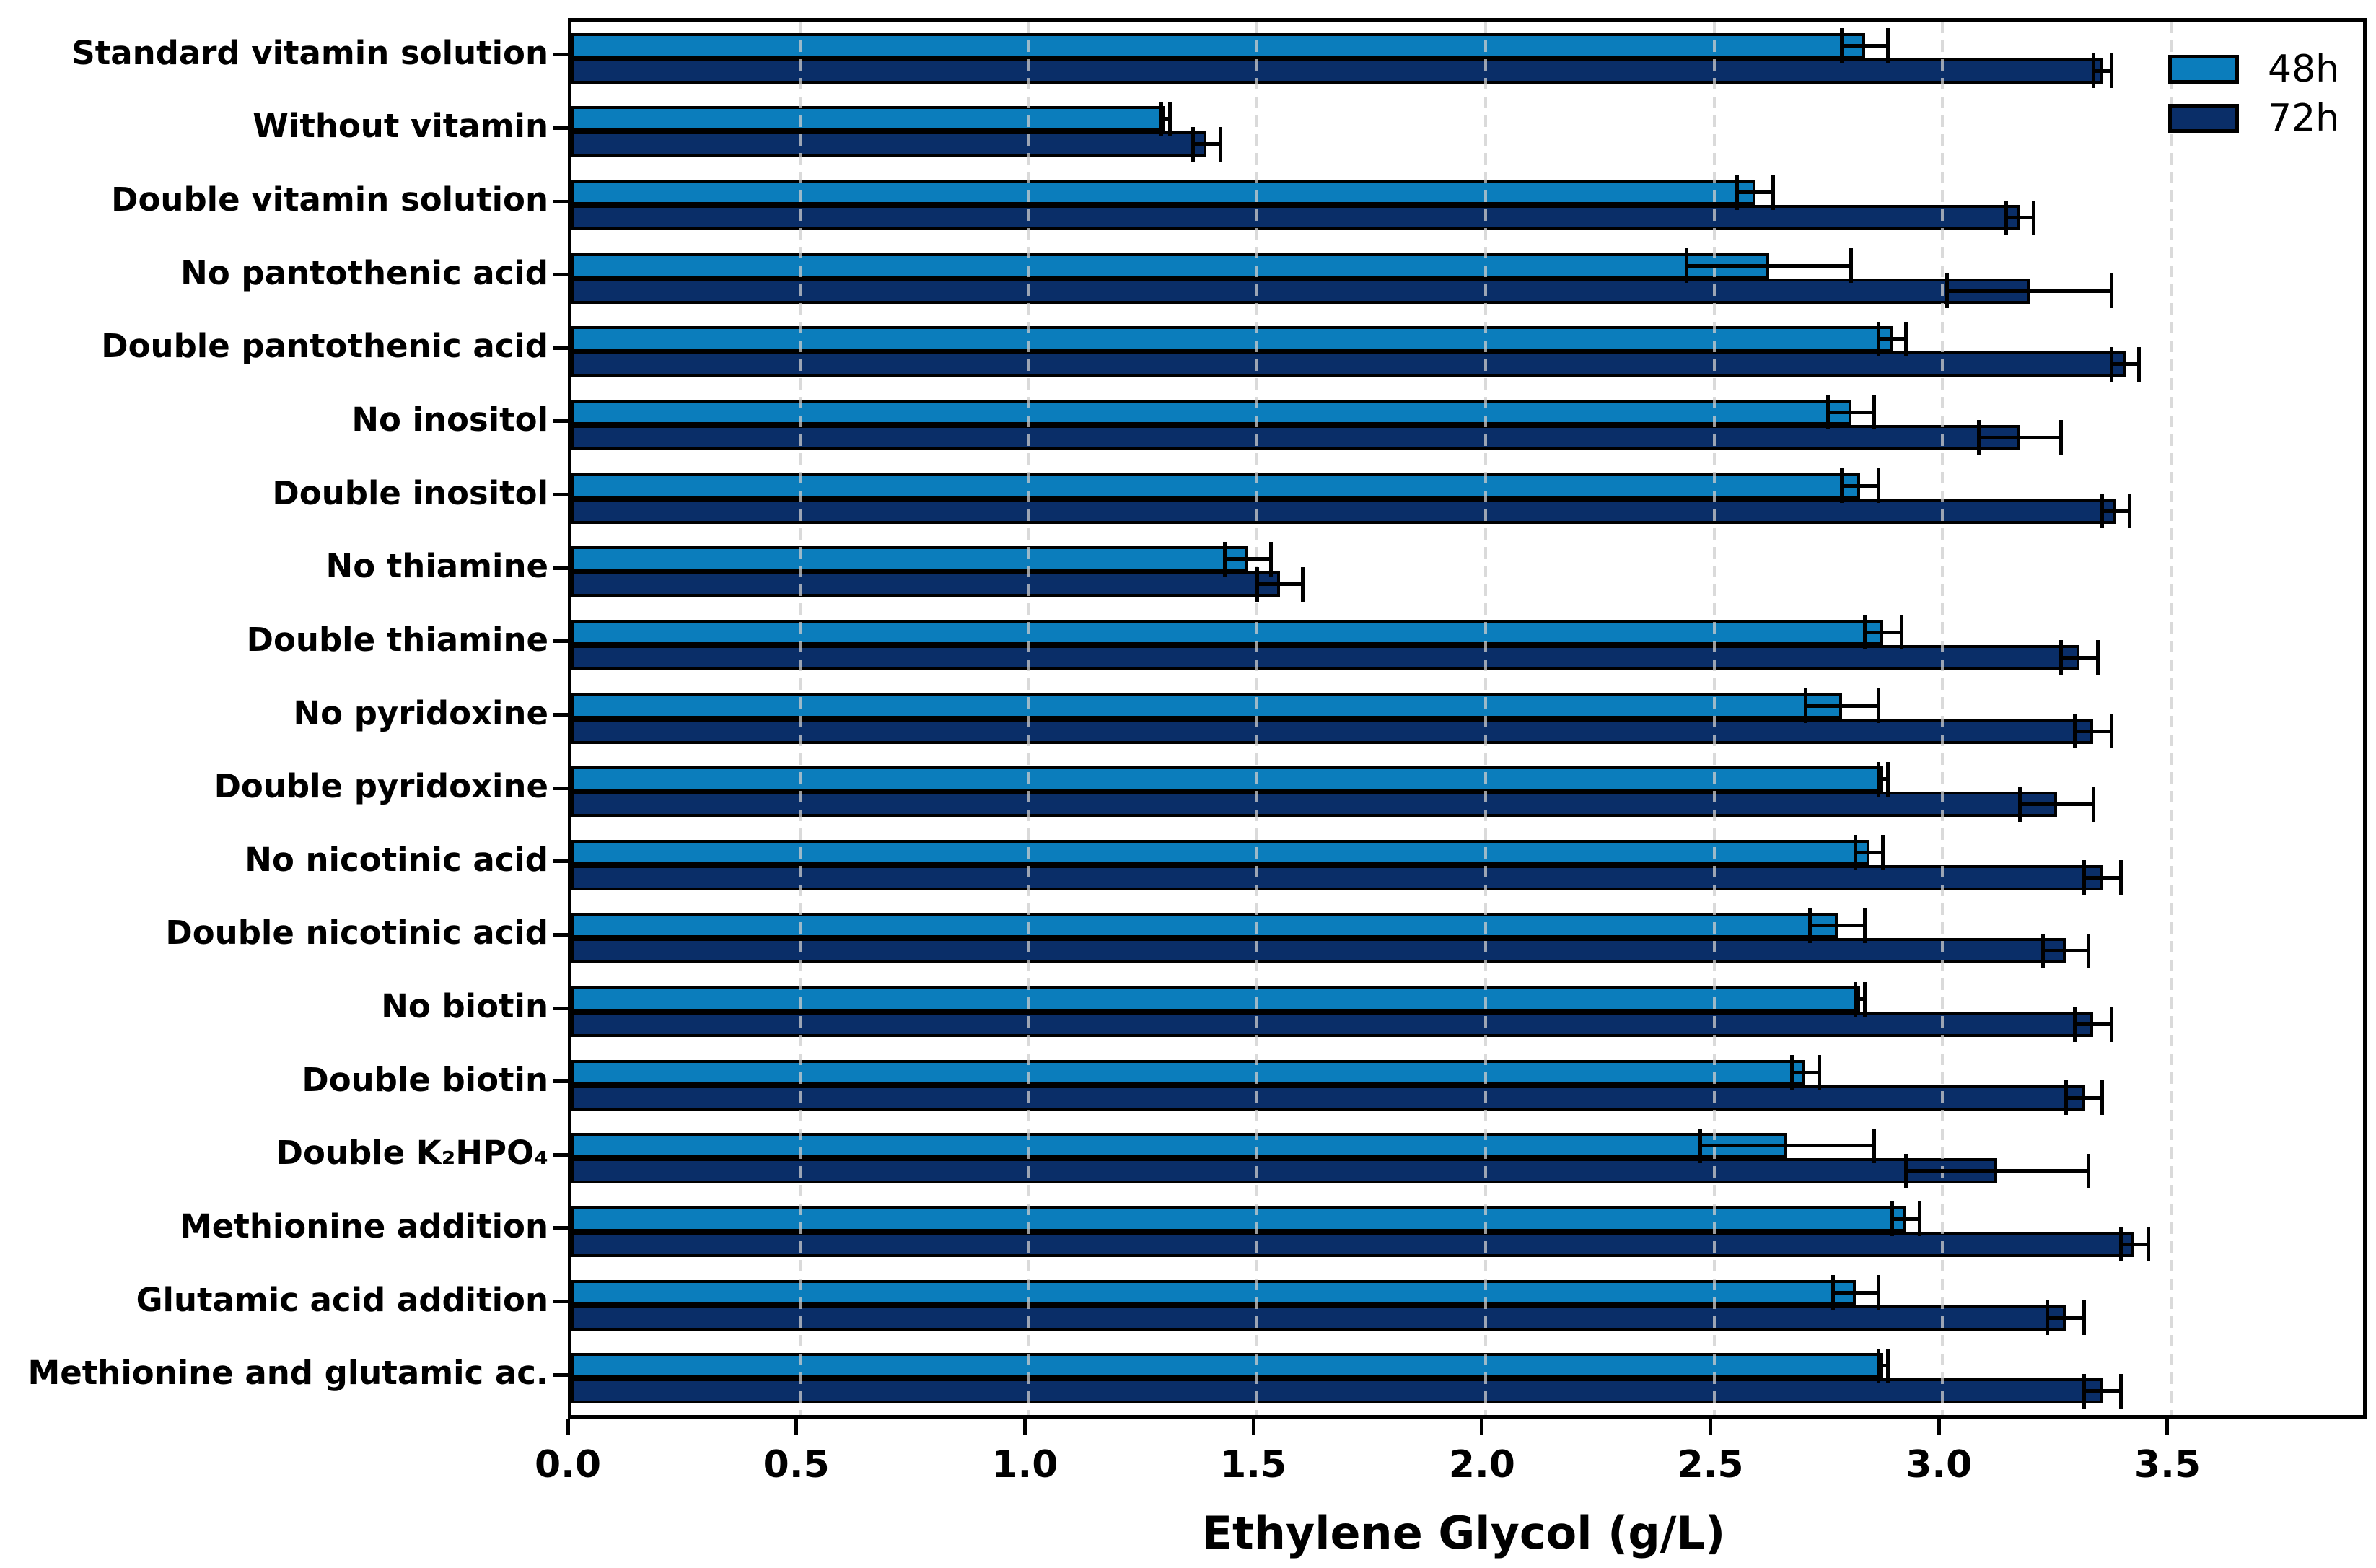  Describe the element at coordinates (400, 126) in the screenshot. I see `category-label: Without vitamin` at that location.